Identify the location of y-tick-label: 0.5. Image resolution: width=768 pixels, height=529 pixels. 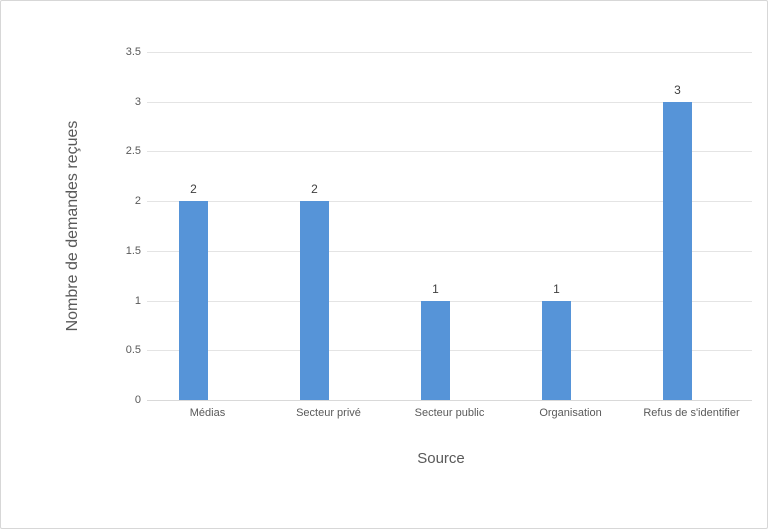
(133, 350).